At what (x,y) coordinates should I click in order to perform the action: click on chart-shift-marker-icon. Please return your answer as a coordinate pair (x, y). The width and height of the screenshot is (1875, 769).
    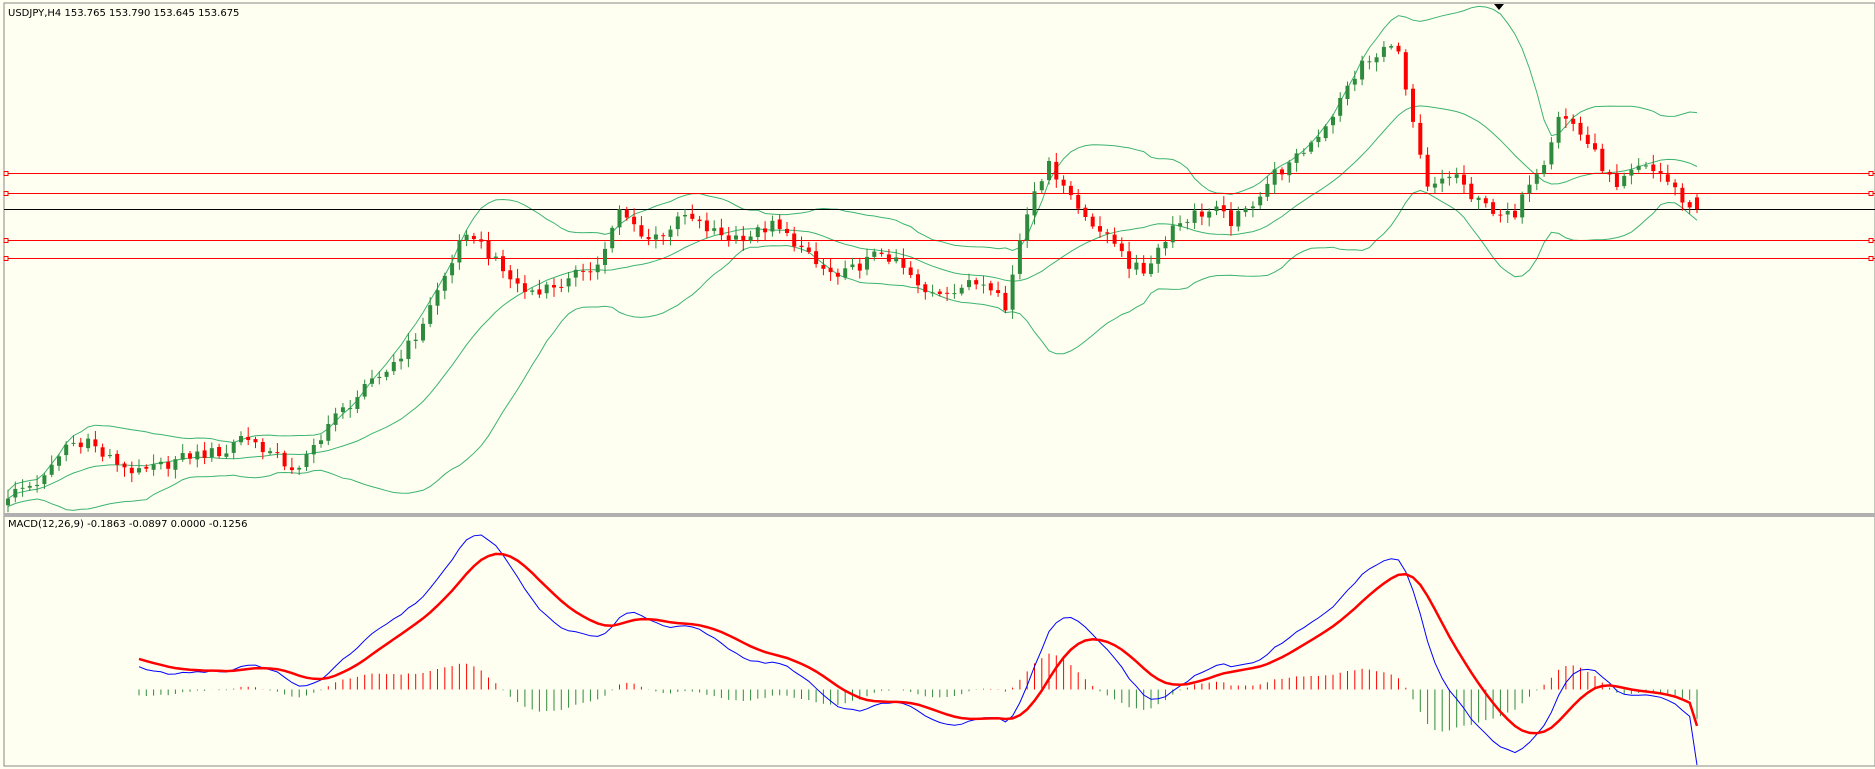
    Looking at the image, I should click on (1499, 7).